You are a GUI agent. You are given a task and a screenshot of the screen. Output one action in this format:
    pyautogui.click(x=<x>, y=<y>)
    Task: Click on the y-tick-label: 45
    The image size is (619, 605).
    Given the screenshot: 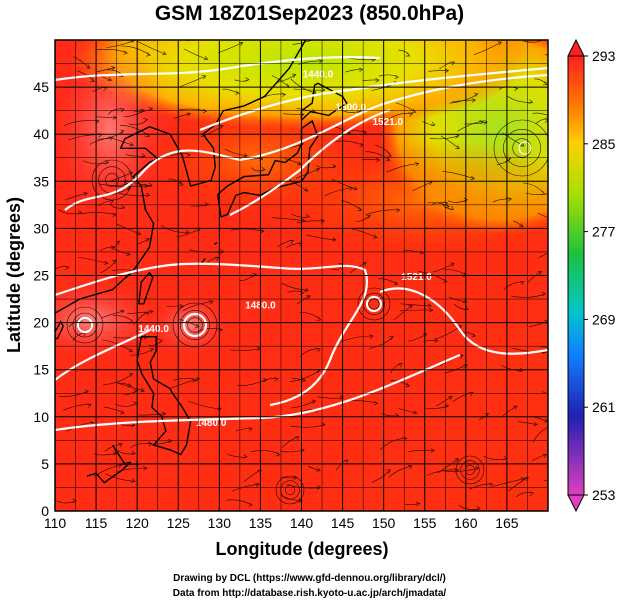 What is the action you would take?
    pyautogui.click(x=41, y=87)
    